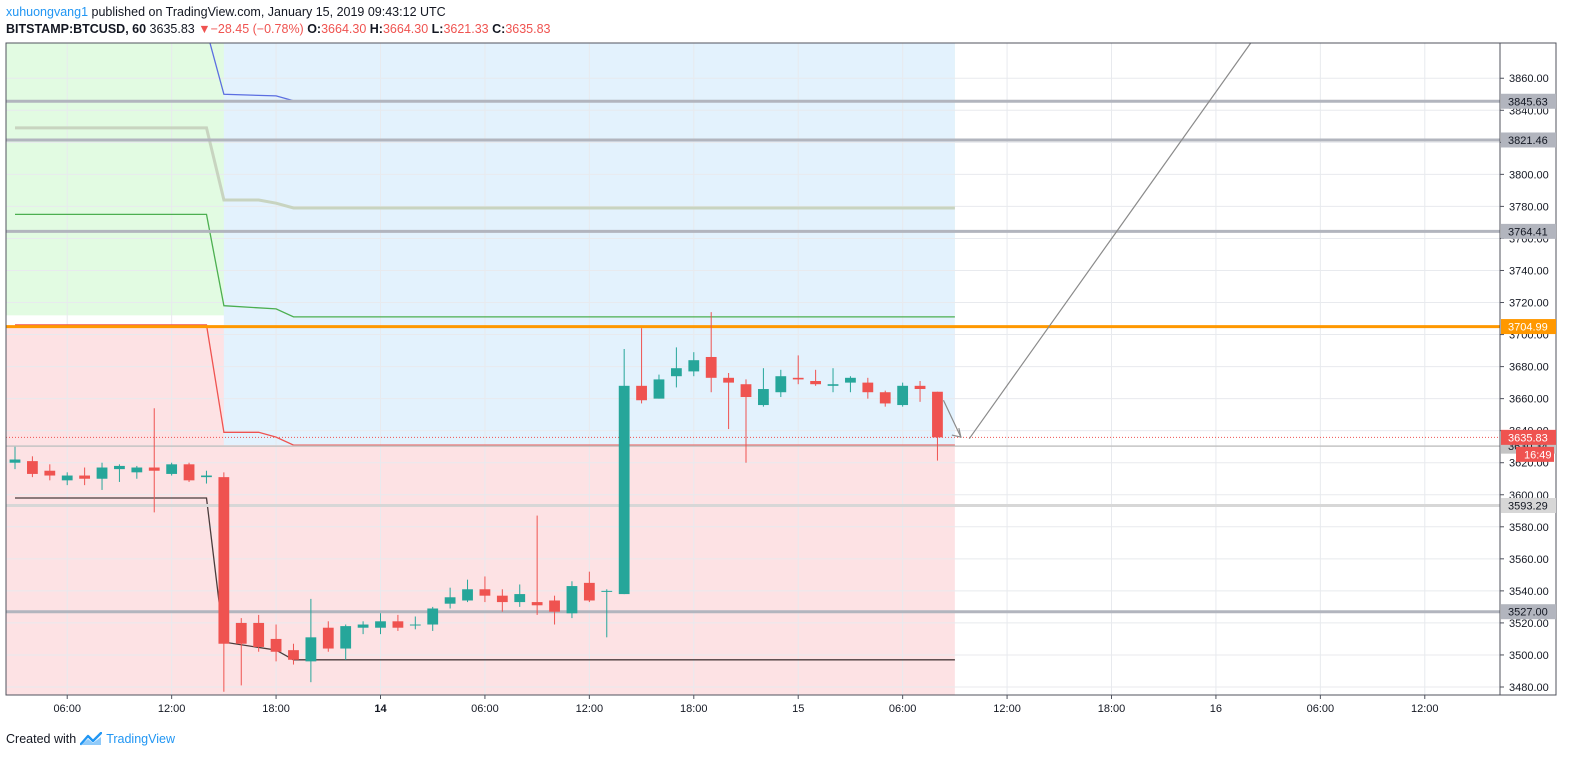  Describe the element at coordinates (172, 29) in the screenshot. I see `last-price: 3635.83` at that location.